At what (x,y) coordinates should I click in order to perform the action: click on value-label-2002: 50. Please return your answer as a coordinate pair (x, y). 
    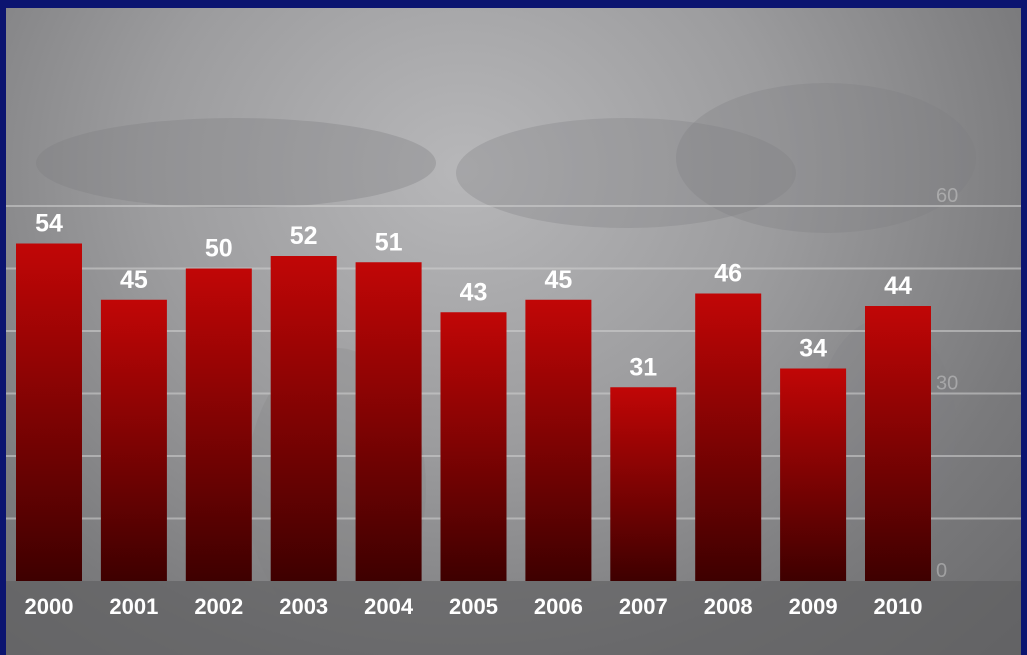
    Looking at the image, I should click on (219, 249).